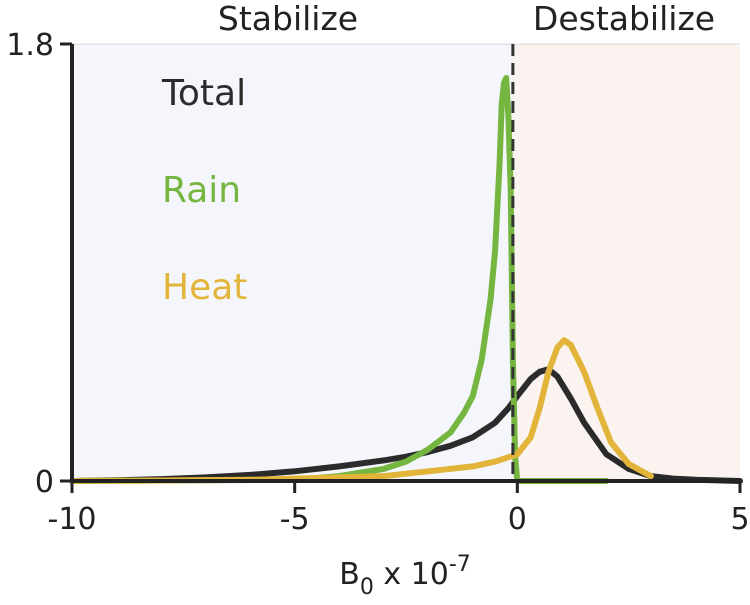  Describe the element at coordinates (44, 482) in the screenshot. I see `y-tick-label: 0` at that location.